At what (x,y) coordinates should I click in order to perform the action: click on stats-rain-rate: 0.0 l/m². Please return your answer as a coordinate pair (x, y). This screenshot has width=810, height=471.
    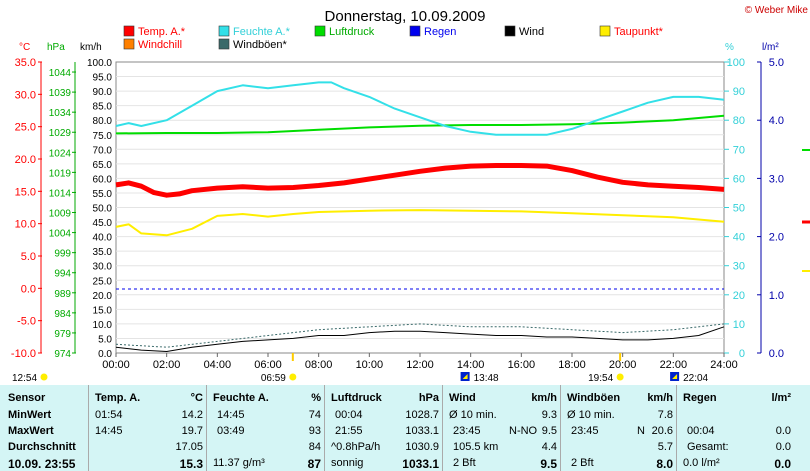
    Looking at the image, I should click on (701, 463).